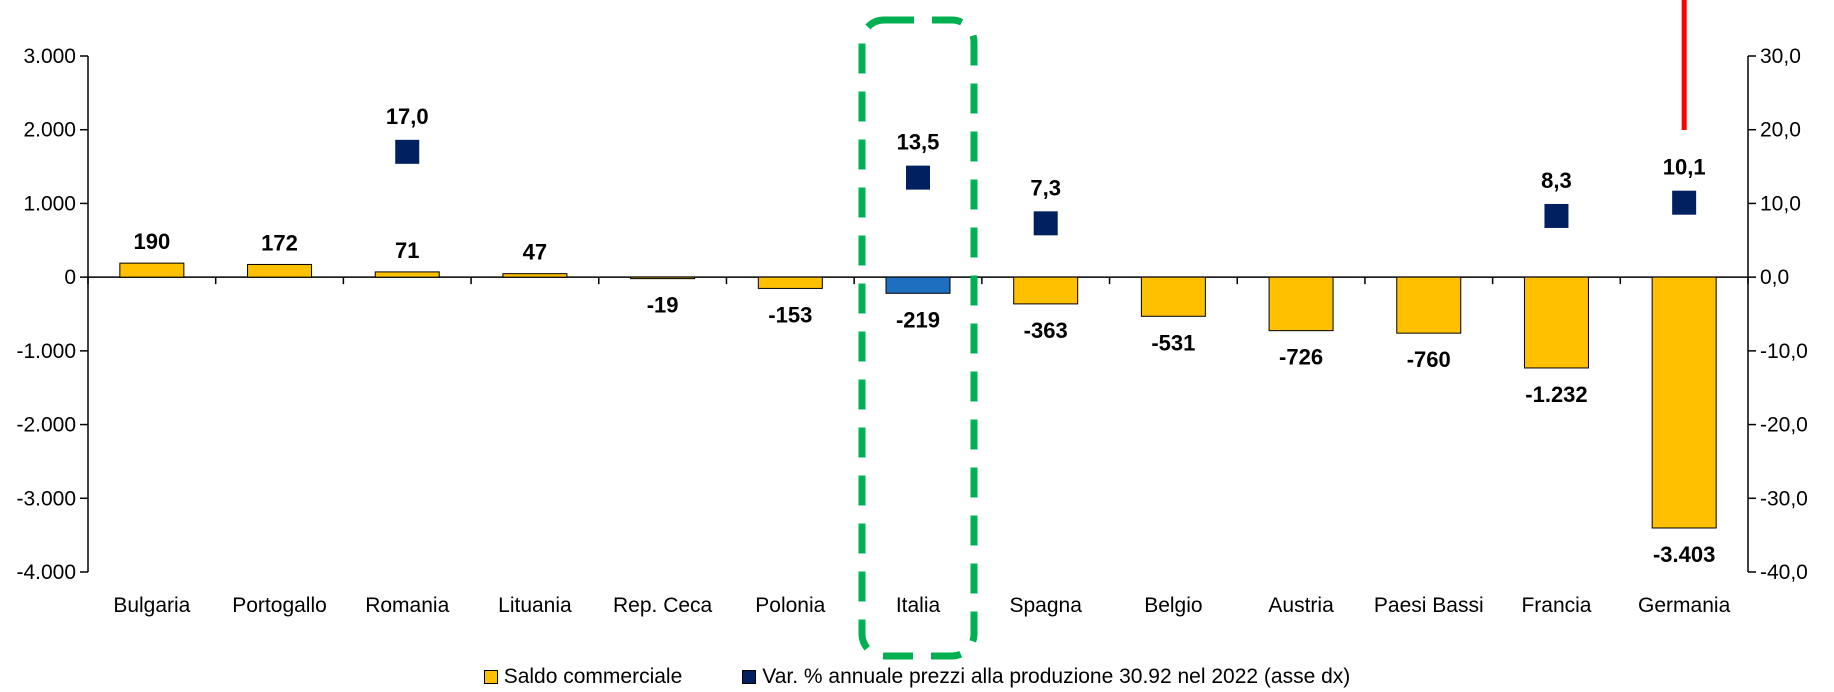 The width and height of the screenshot is (1834, 692). Describe the element at coordinates (151, 241) in the screenshot. I see `bar-value-label-bulgaria: 190` at that location.